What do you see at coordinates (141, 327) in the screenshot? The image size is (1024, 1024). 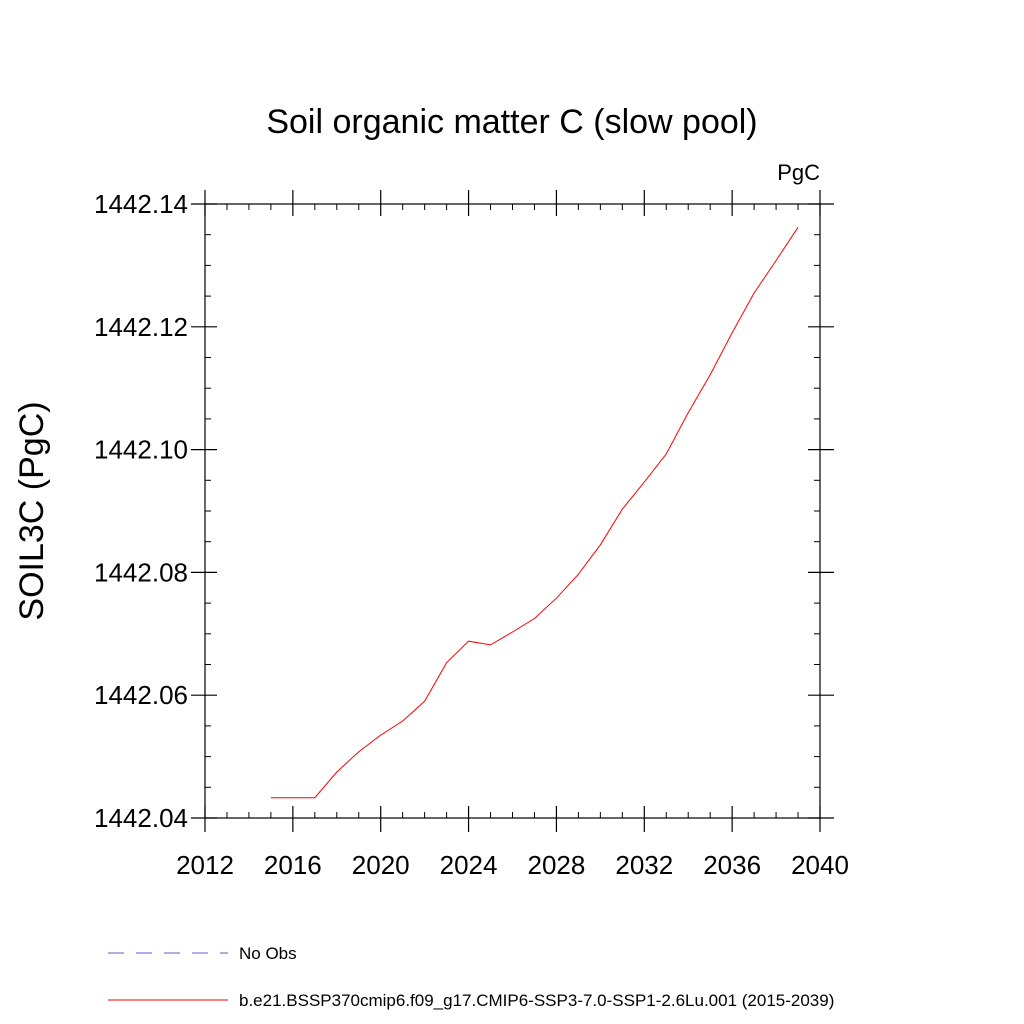 I see `y-tick-label: 1442.12` at bounding box center [141, 327].